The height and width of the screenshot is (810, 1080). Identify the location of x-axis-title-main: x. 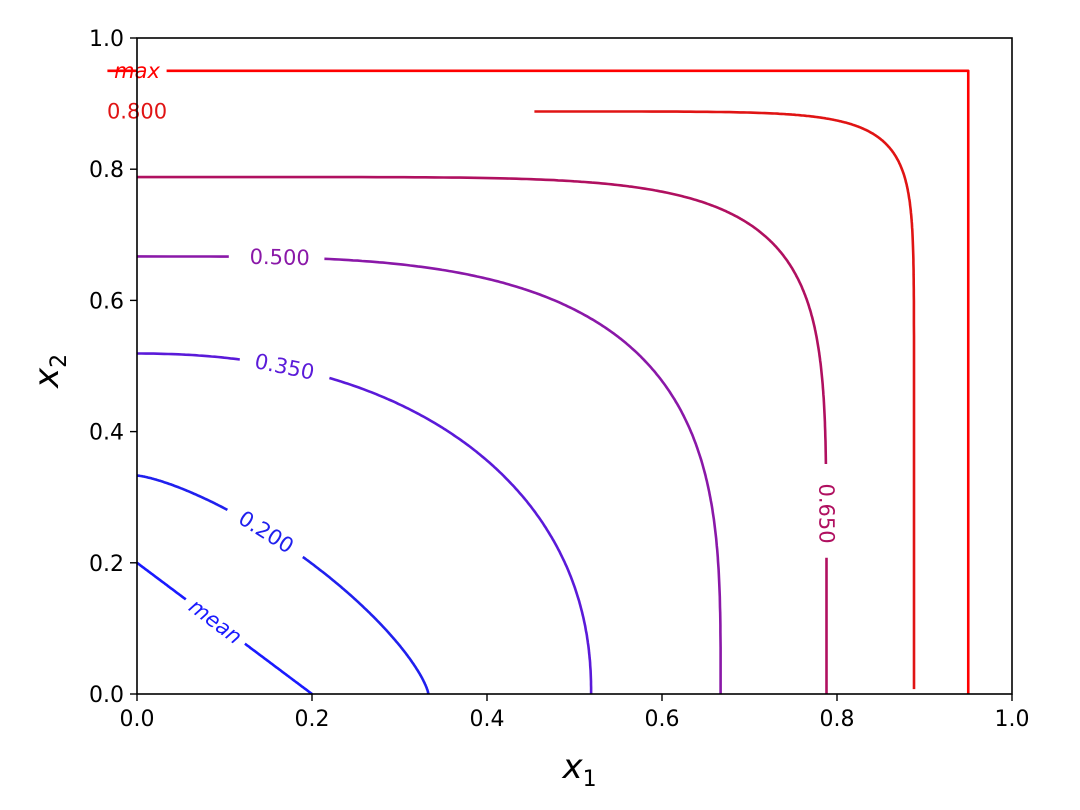
(573, 767).